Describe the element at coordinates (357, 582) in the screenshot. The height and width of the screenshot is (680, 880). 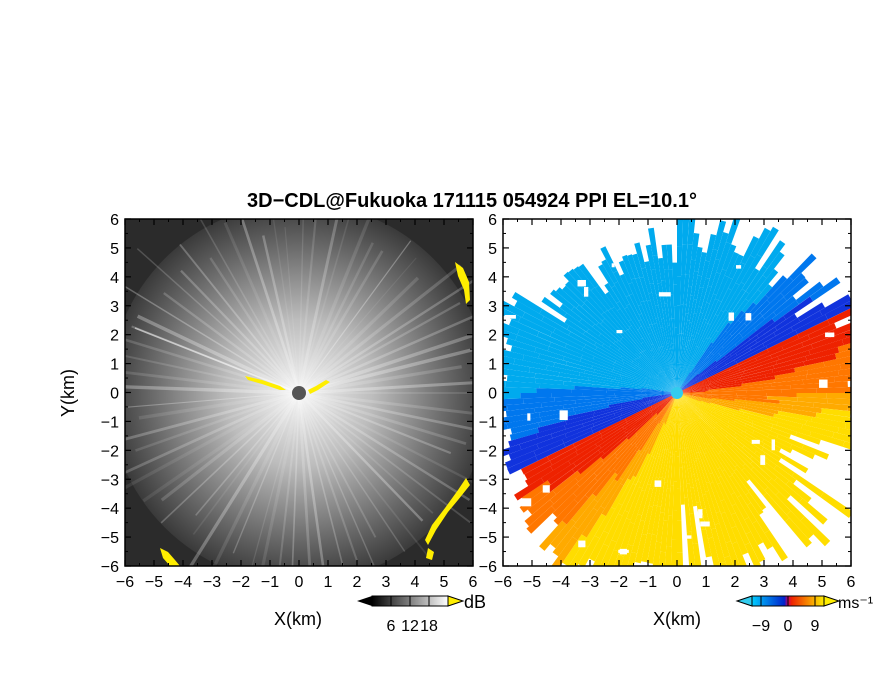
I see `x-tick-label: 2` at that location.